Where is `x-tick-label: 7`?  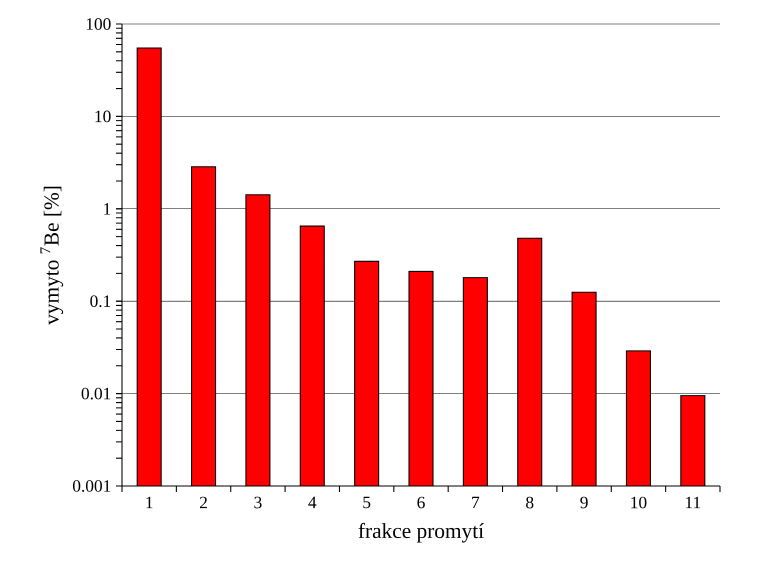
x-tick-label: 7 is located at coordinates (476, 502).